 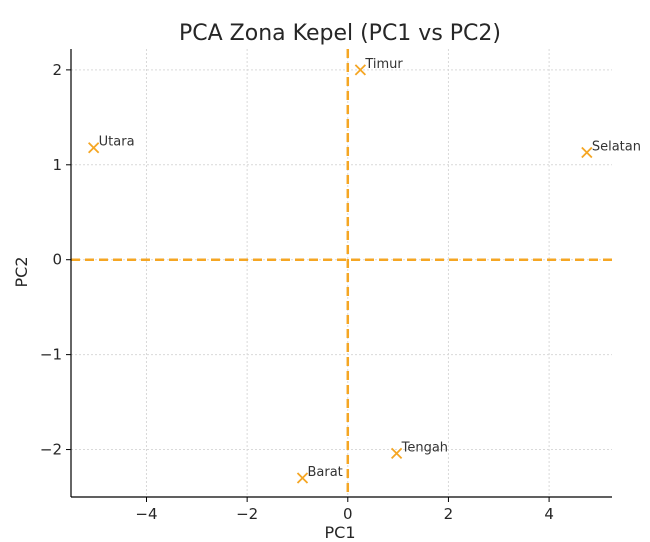 What do you see at coordinates (51, 450) in the screenshot?
I see `y-tick-label: −2` at bounding box center [51, 450].